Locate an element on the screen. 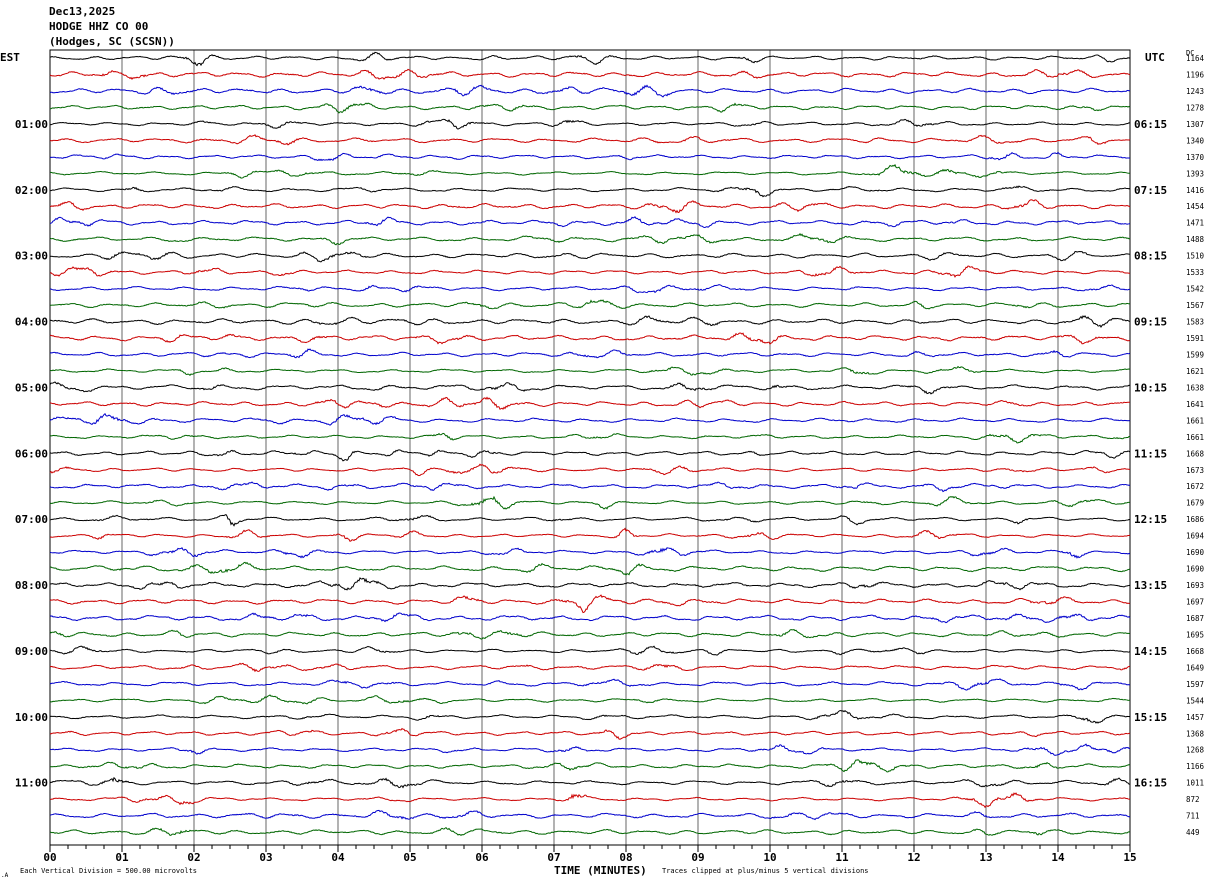 Image resolution: width=1210 pixels, height=886 pixels. dc-offset-value: 1591 is located at coordinates (1195, 338).